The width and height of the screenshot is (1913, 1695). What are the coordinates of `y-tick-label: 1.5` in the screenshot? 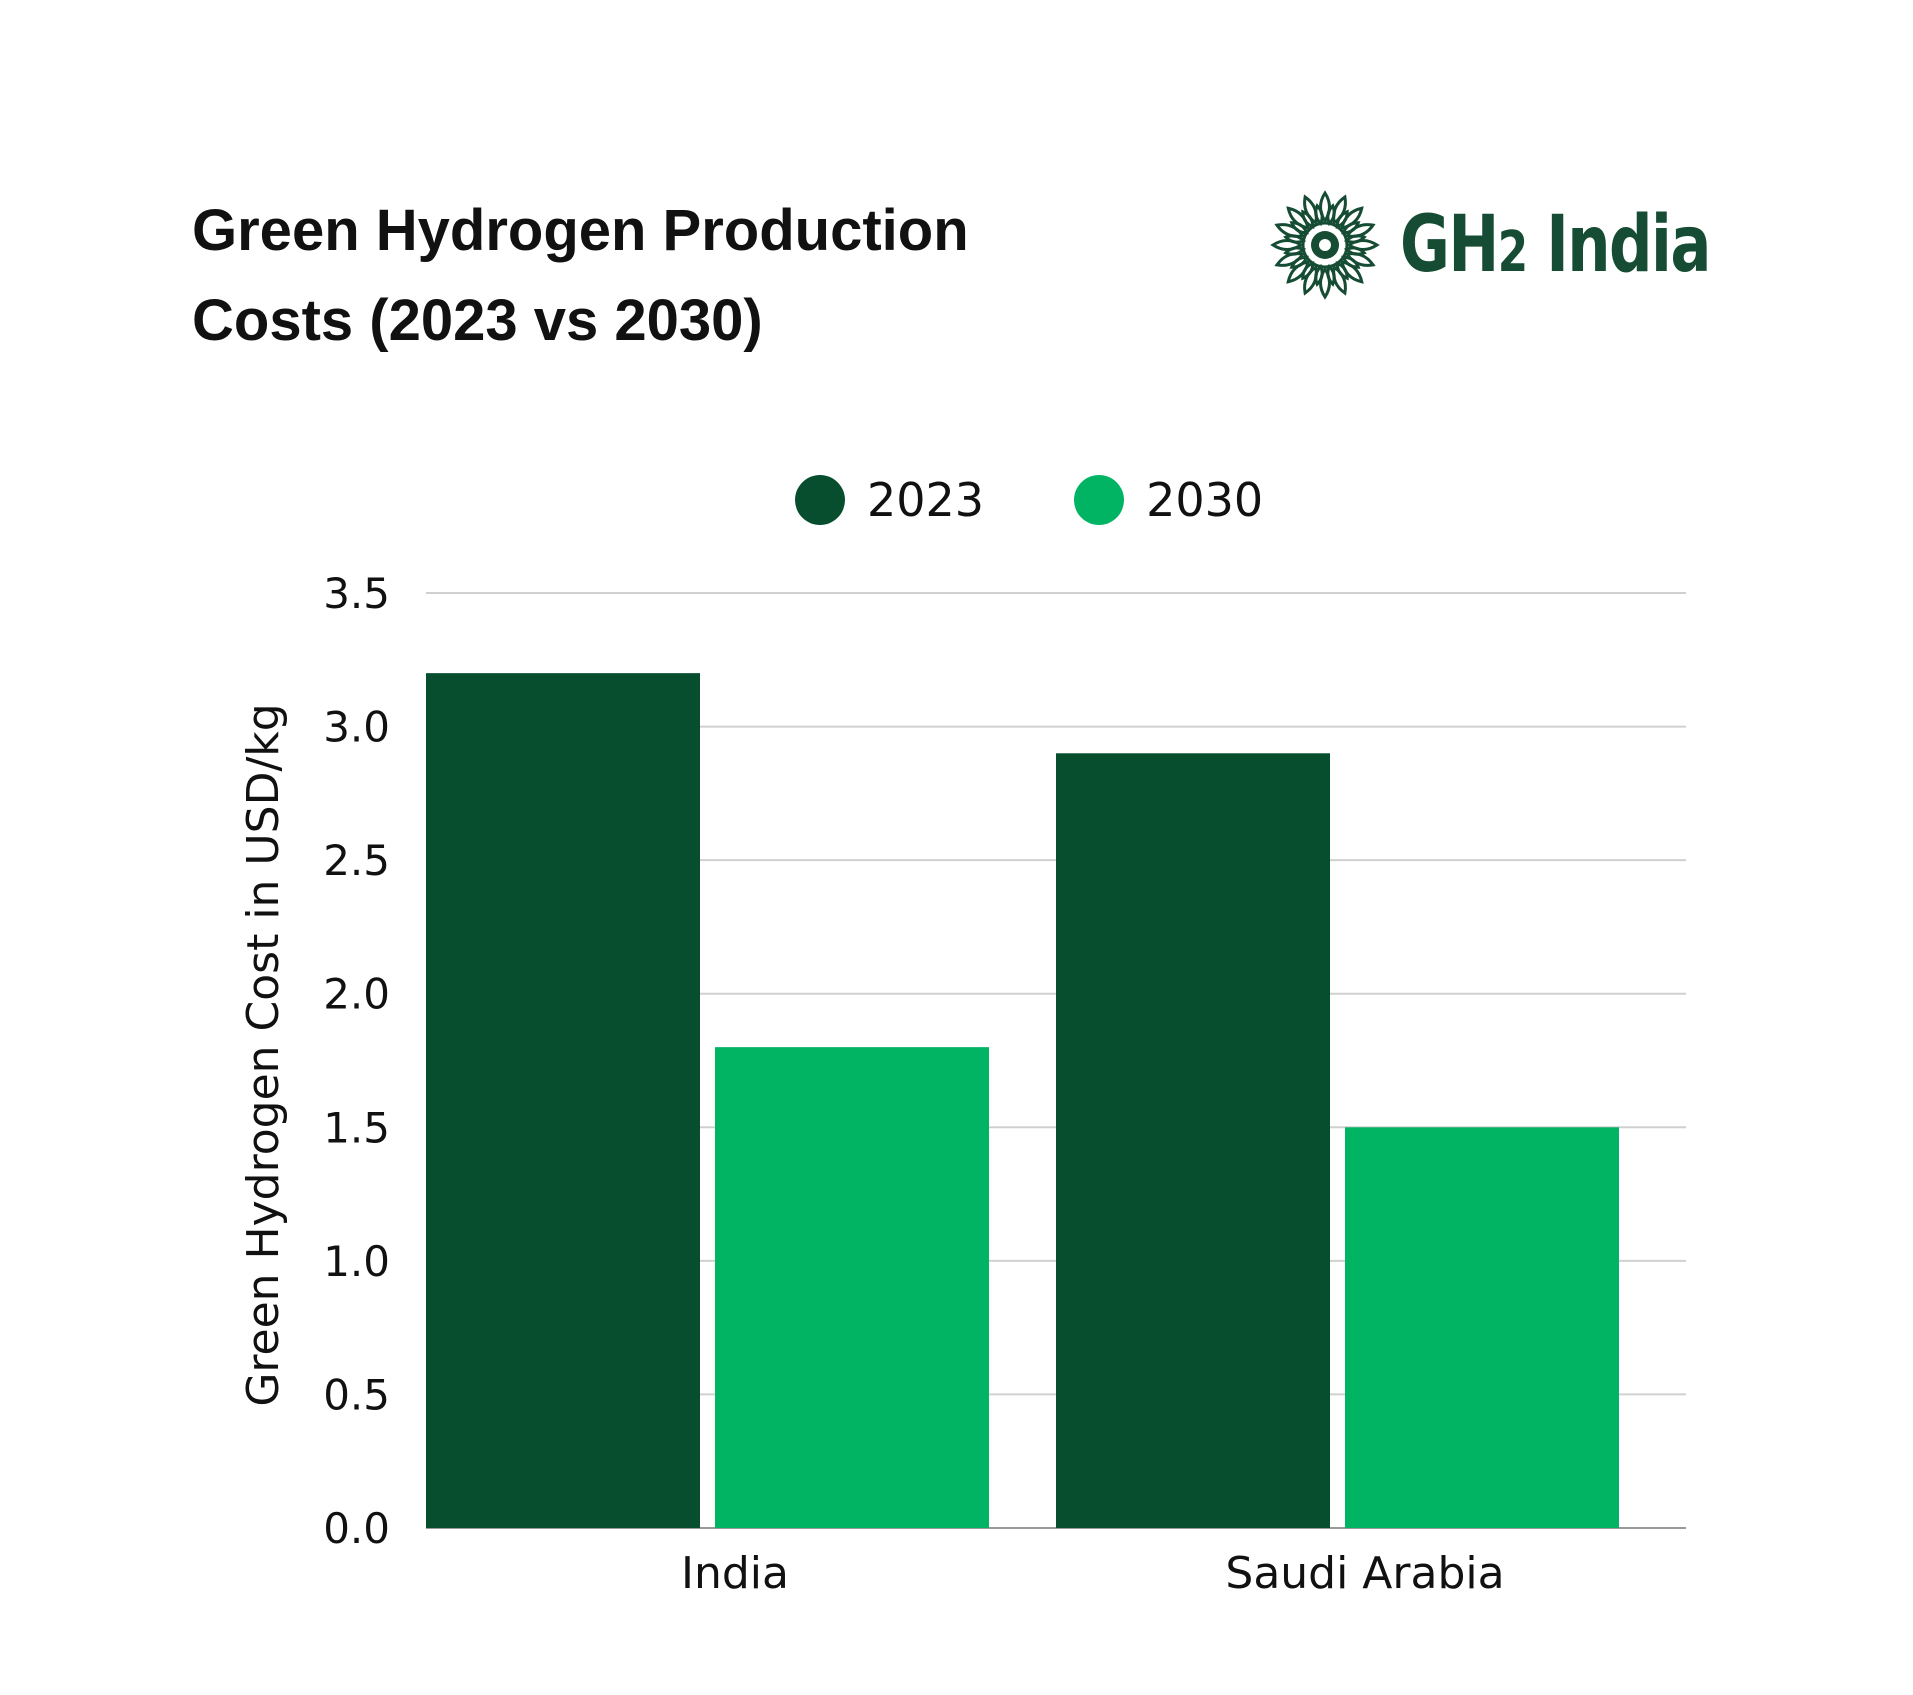 It's located at (356, 1127).